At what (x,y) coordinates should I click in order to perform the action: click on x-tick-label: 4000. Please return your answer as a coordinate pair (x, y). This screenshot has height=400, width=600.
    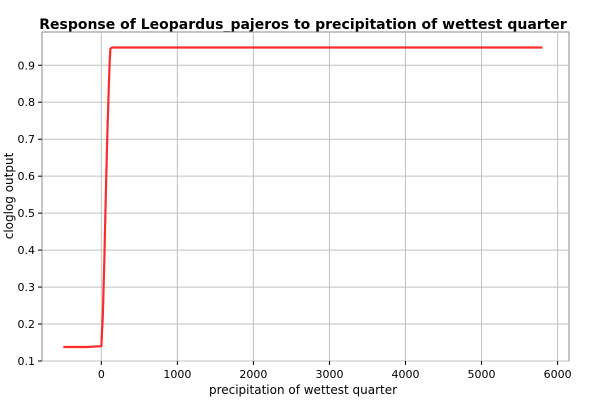
    Looking at the image, I should click on (406, 374).